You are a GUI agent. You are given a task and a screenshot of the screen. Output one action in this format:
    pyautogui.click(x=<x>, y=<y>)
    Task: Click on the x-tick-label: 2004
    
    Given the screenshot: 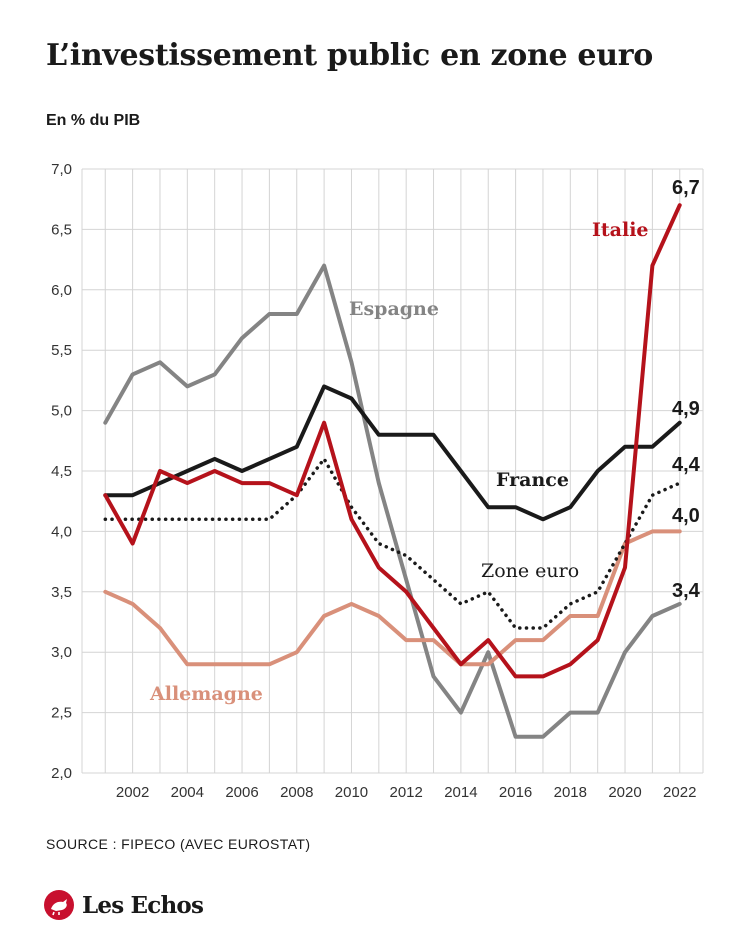 What is the action you would take?
    pyautogui.click(x=187, y=792)
    